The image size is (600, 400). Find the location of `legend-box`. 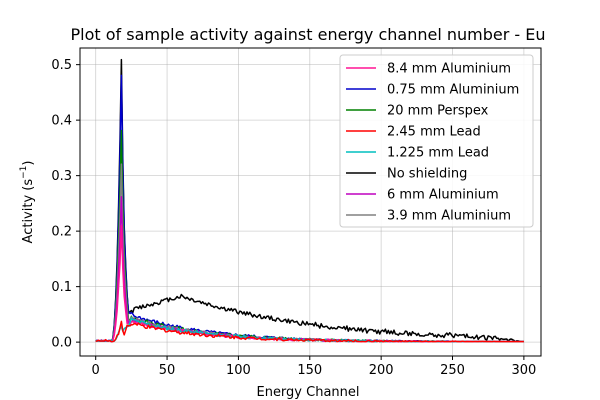

legend-box is located at coordinates (436, 141).